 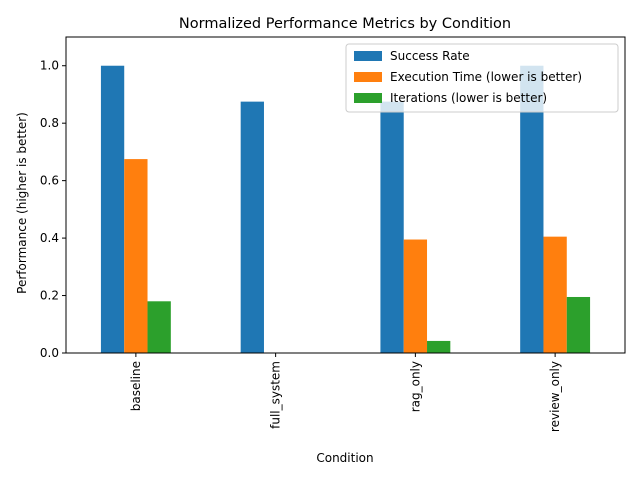 I want to click on x-tick-label: full_system, so click(x=276, y=395).